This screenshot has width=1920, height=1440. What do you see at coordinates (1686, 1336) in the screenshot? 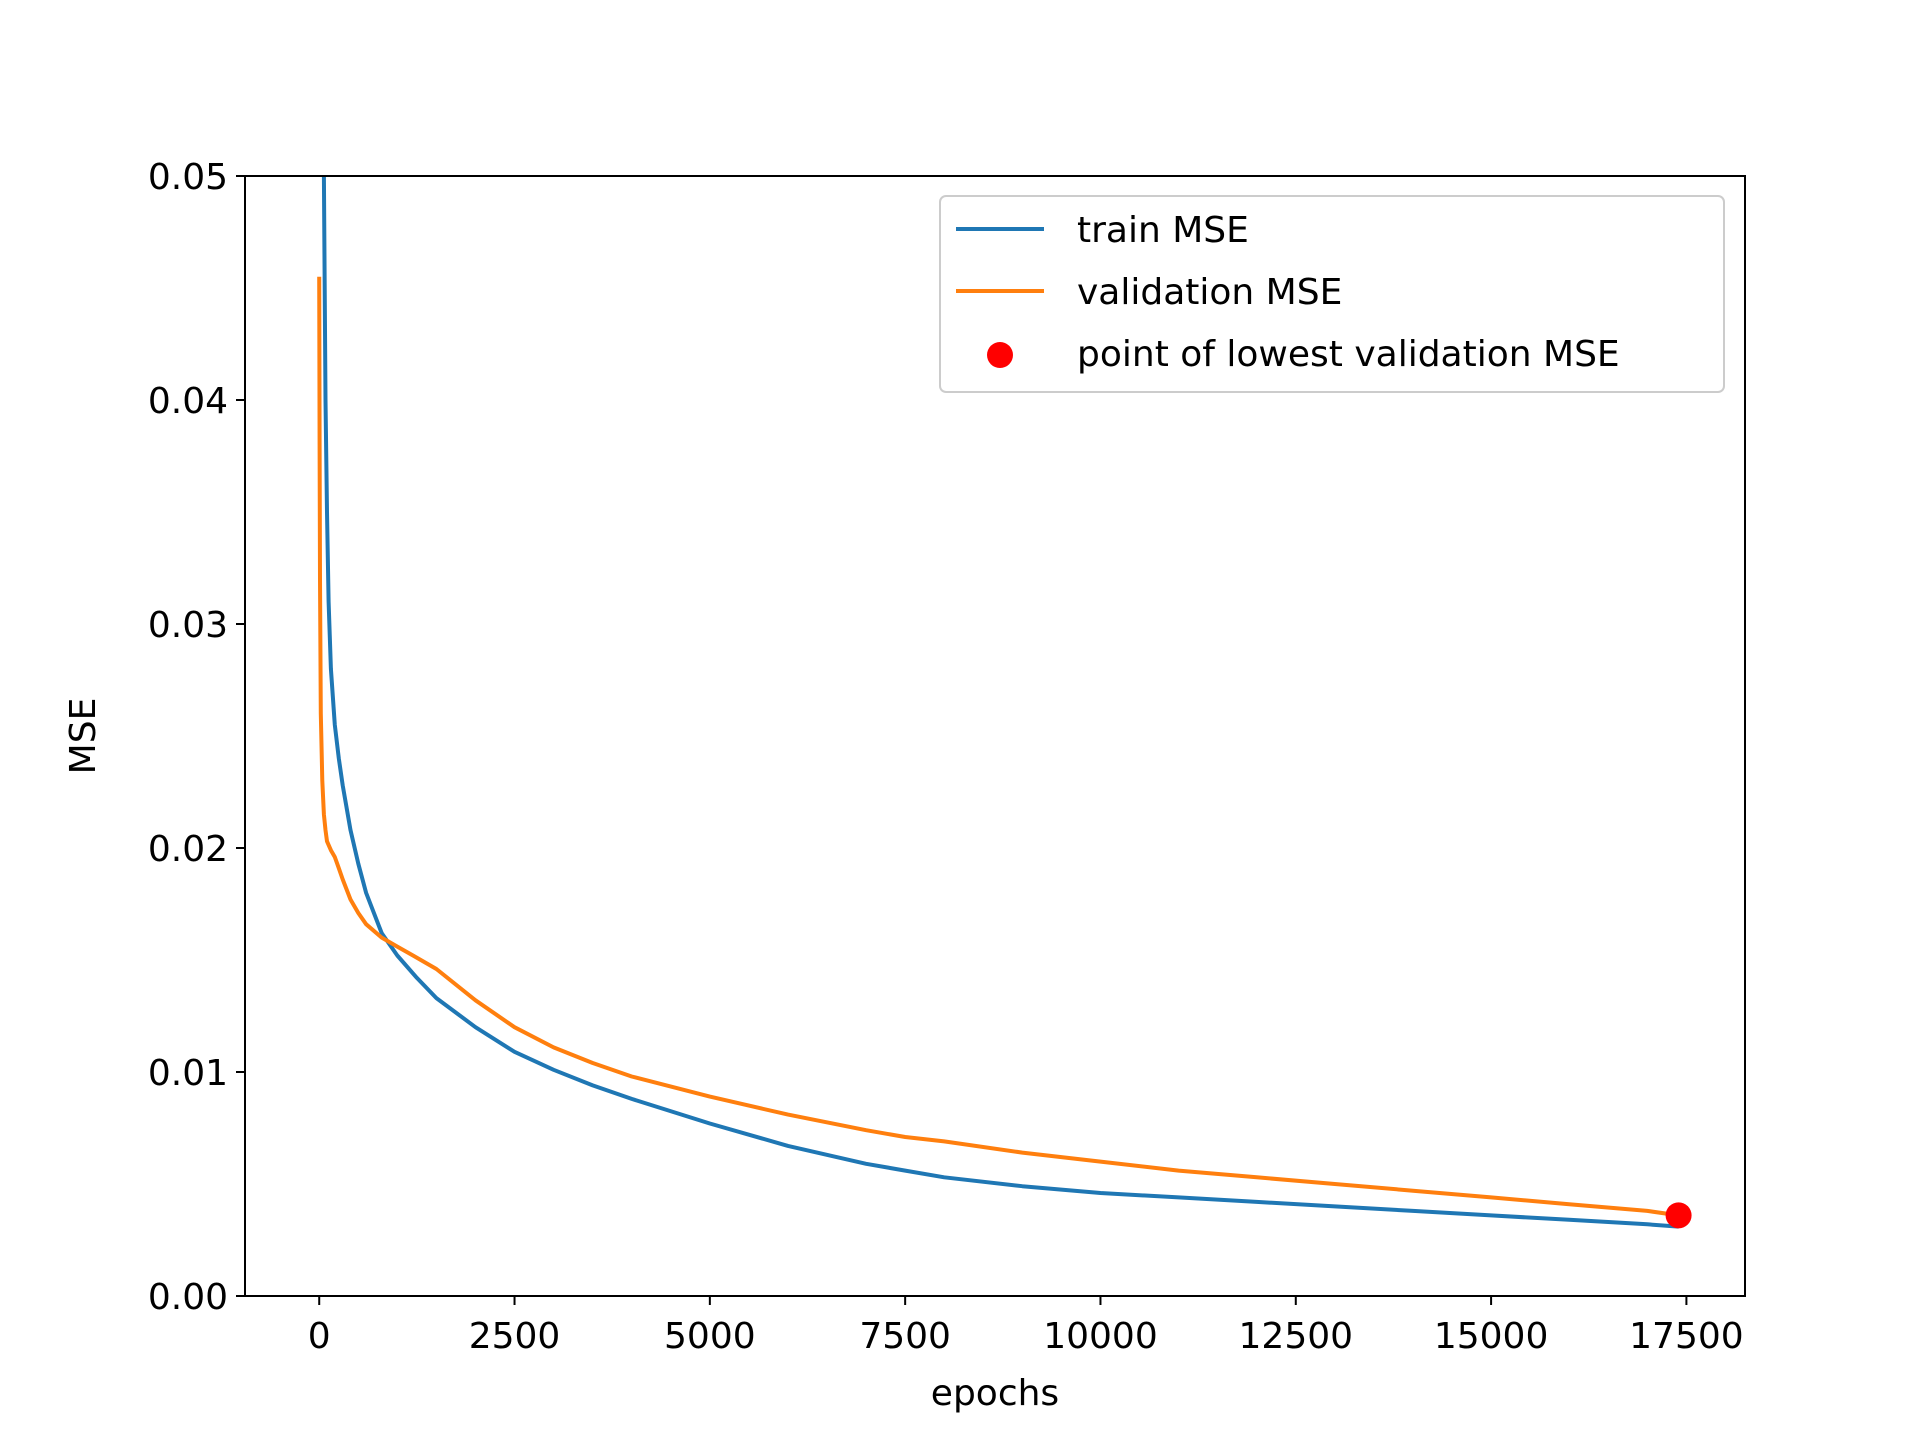
I see `x-tick-label: 17500` at bounding box center [1686, 1336].